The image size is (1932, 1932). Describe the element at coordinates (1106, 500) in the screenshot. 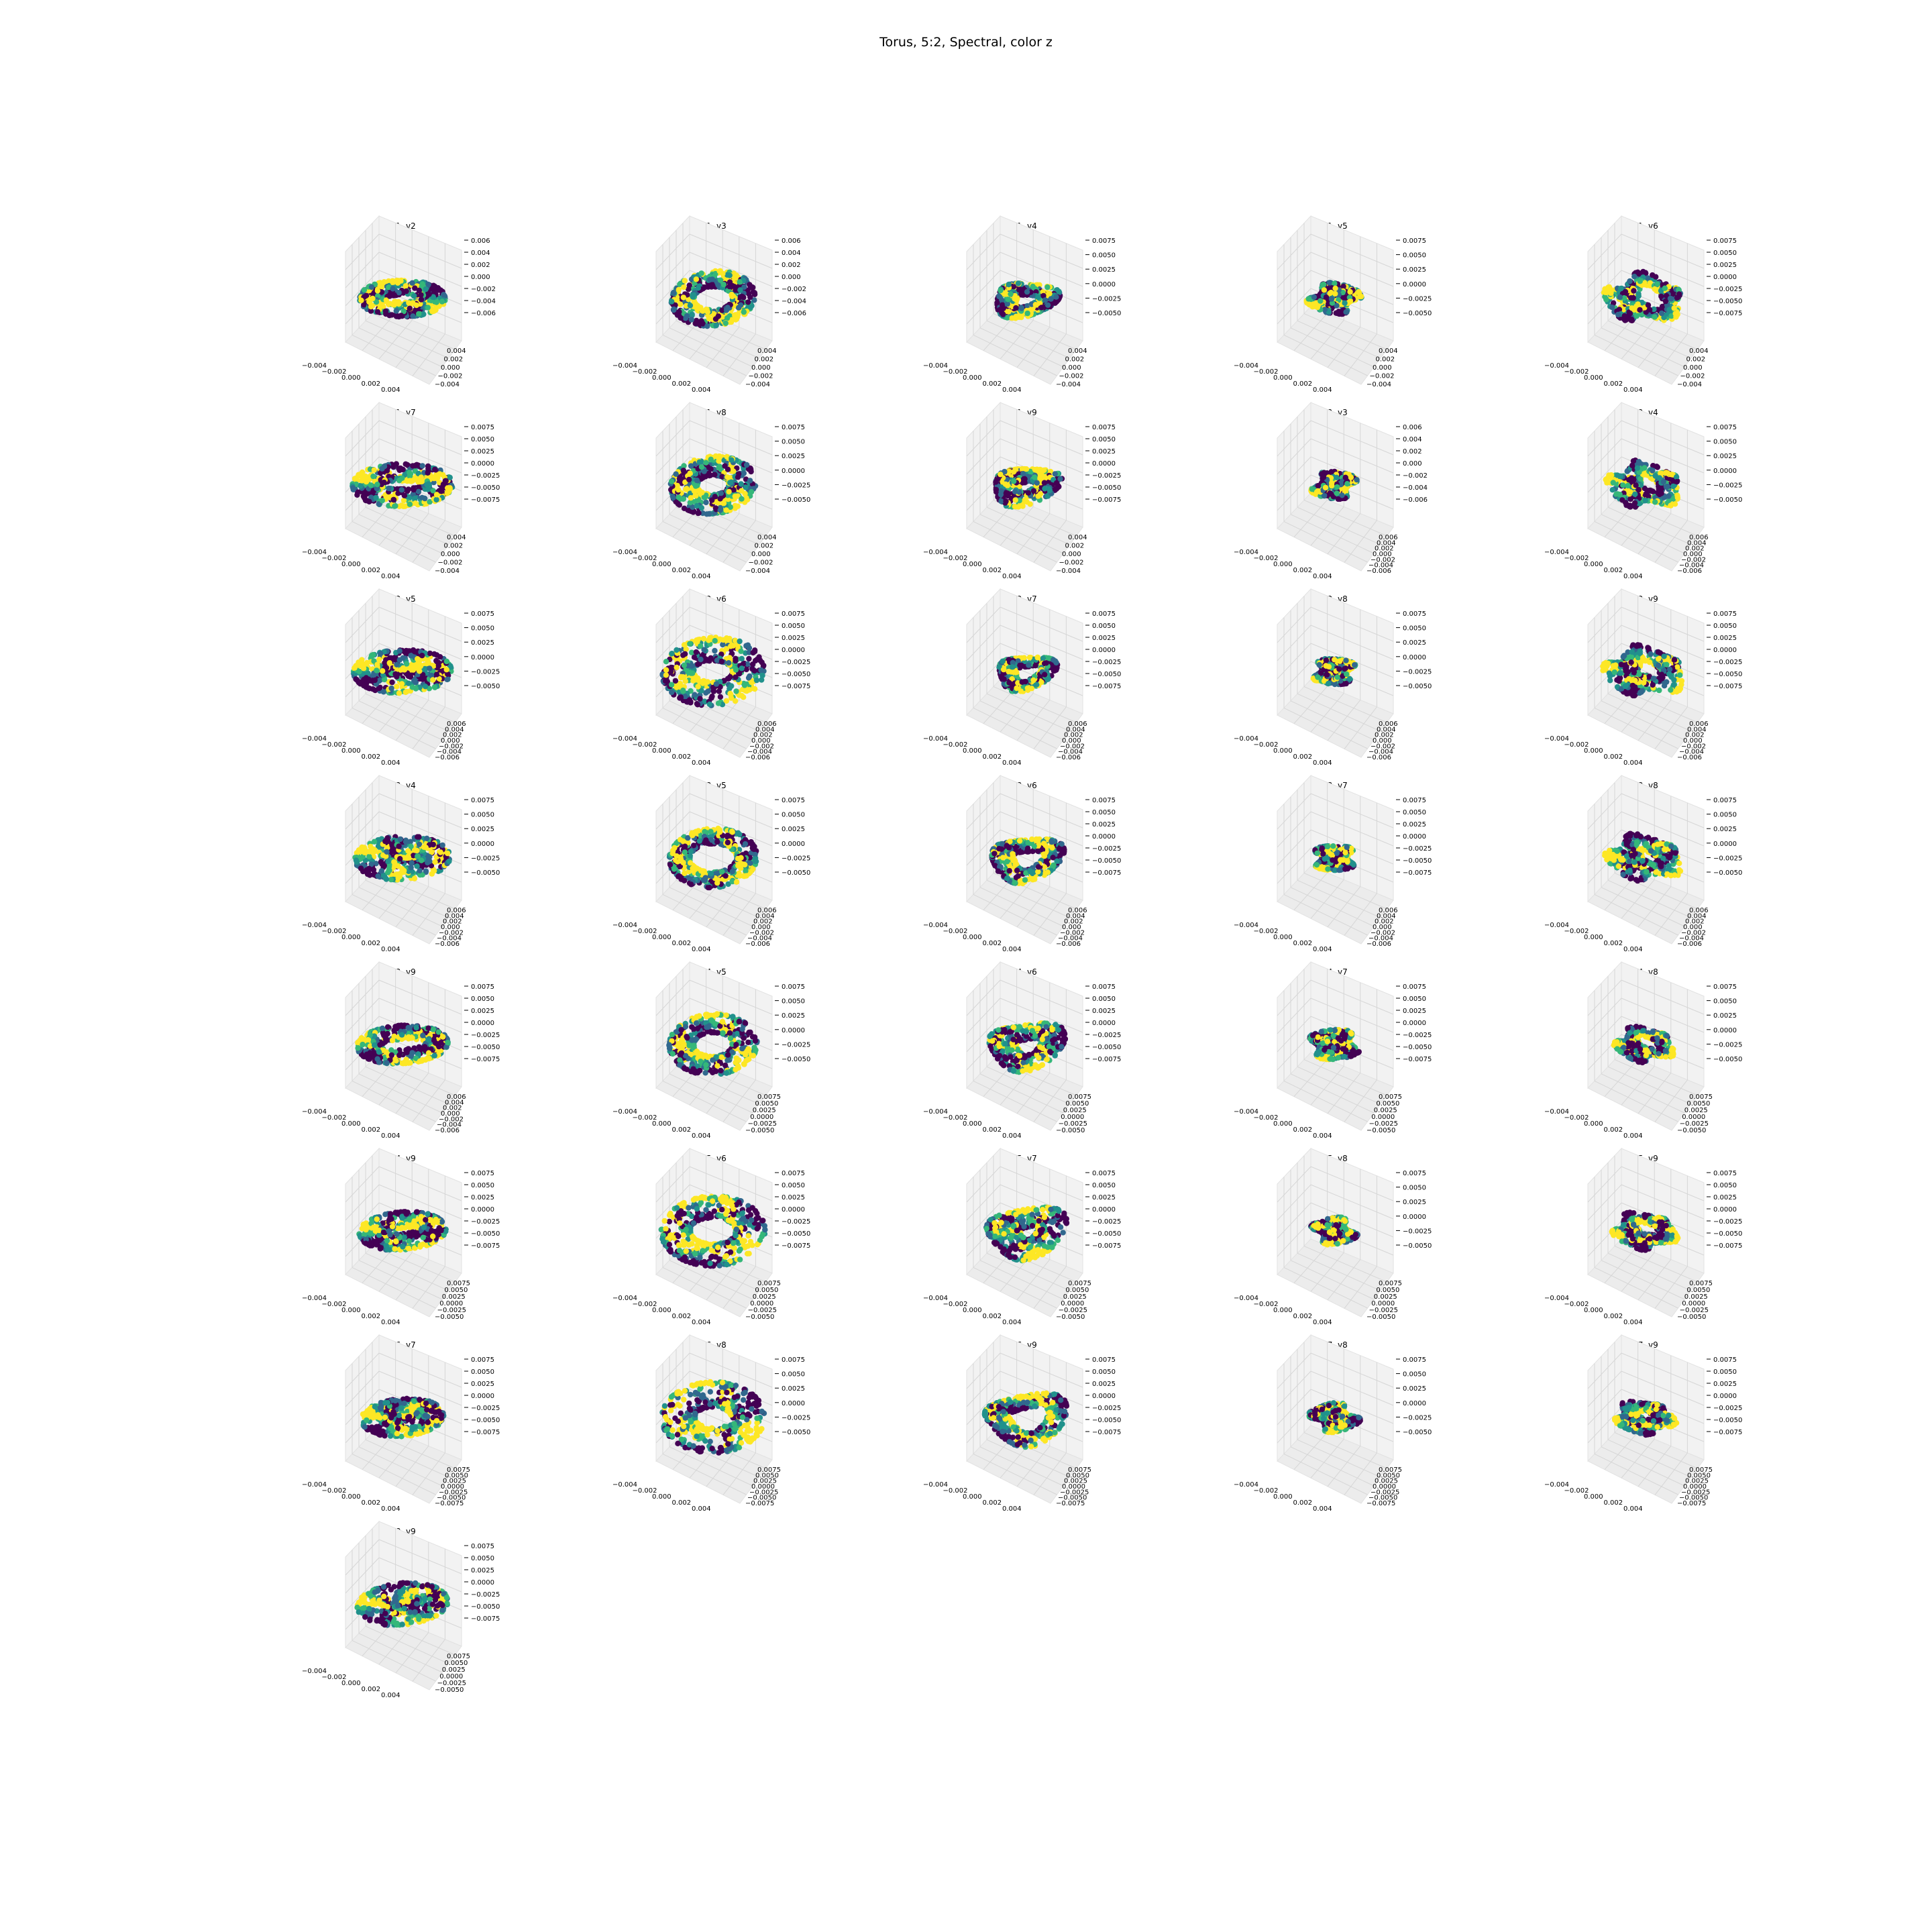

I see `z-tick-label: −0.0075` at that location.